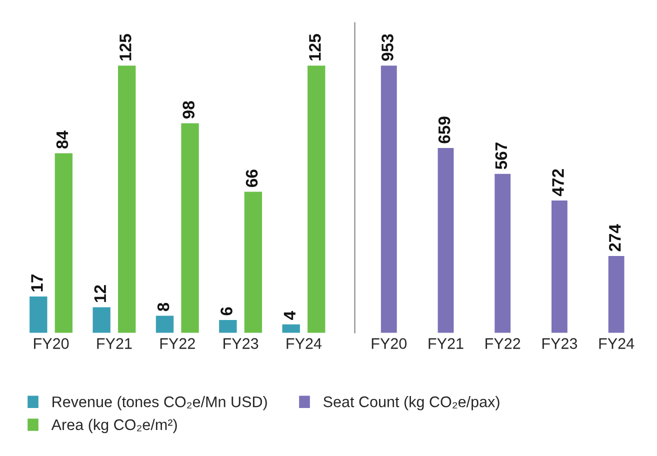 The image size is (657, 456). What do you see at coordinates (444, 130) in the screenshot?
I see `data-label: 659` at bounding box center [444, 130].